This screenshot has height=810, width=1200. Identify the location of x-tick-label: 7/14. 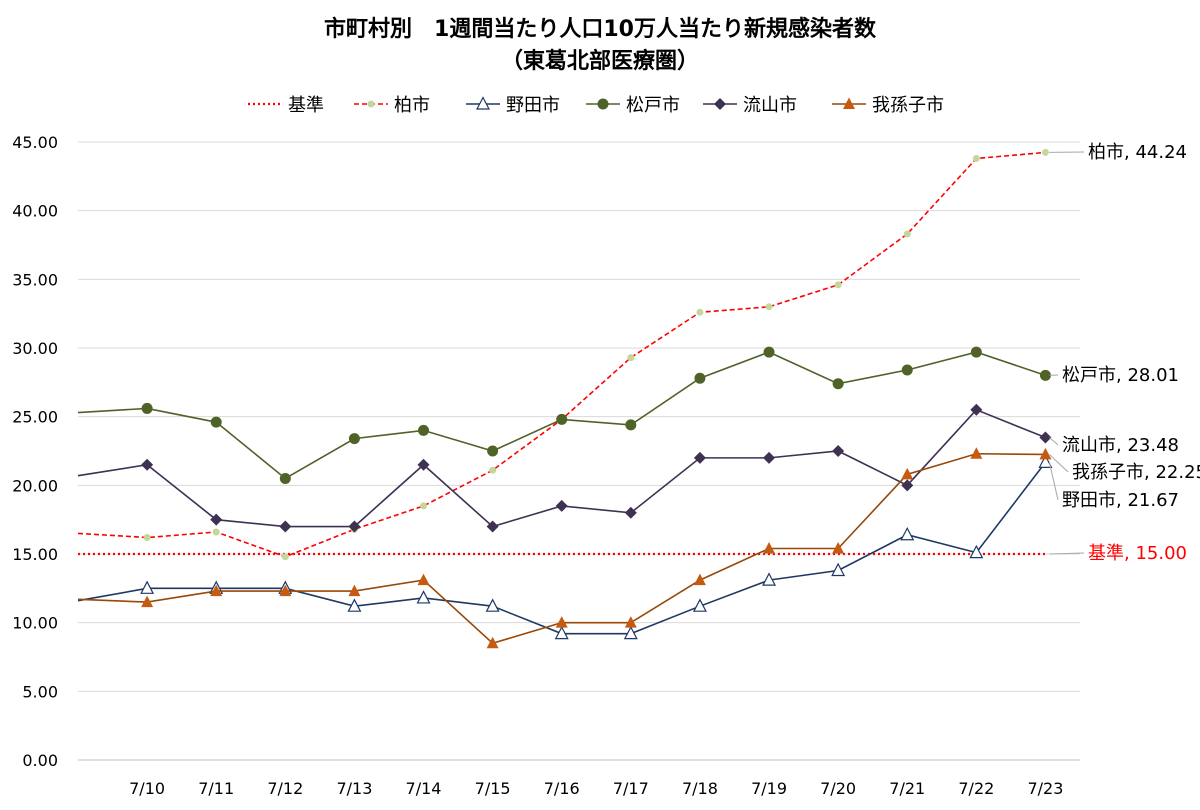
(424, 788).